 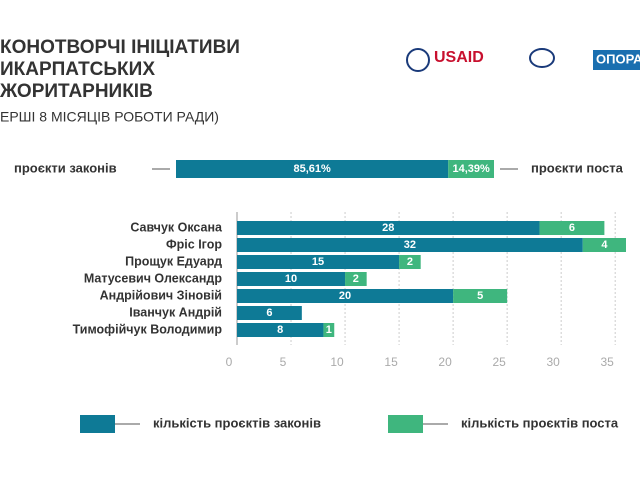 I want to click on value-label: 28, so click(x=388, y=228).